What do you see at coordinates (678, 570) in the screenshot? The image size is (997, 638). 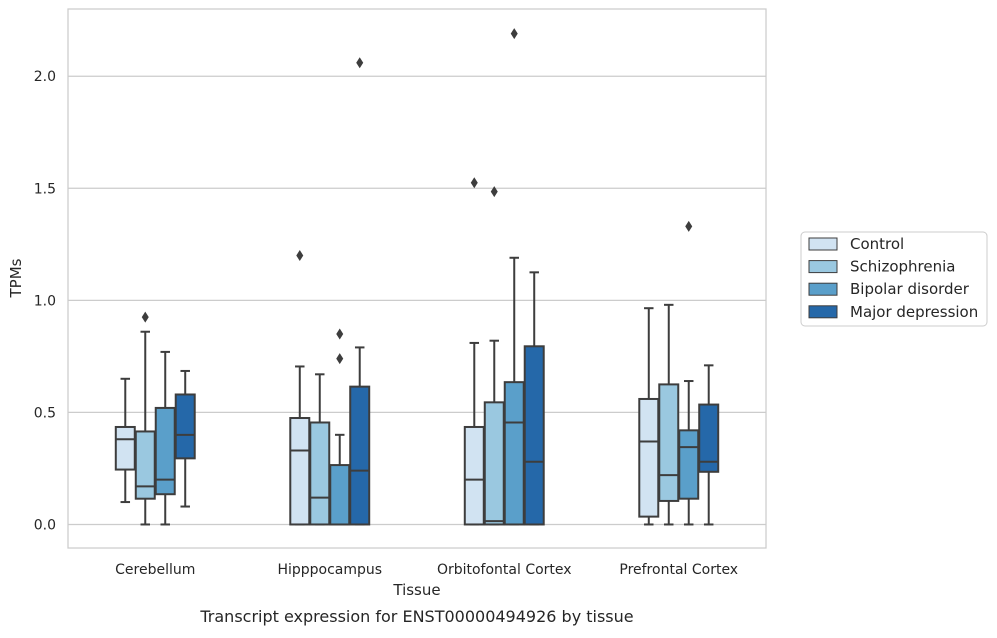 I see `x-tick-label: Prefrontal Cortex` at bounding box center [678, 570].